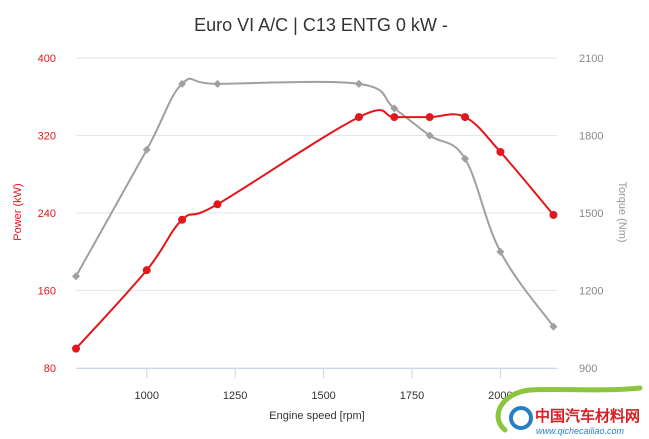 This screenshot has width=649, height=439. I want to click on watermark-logo-icon, so click(569, 409).